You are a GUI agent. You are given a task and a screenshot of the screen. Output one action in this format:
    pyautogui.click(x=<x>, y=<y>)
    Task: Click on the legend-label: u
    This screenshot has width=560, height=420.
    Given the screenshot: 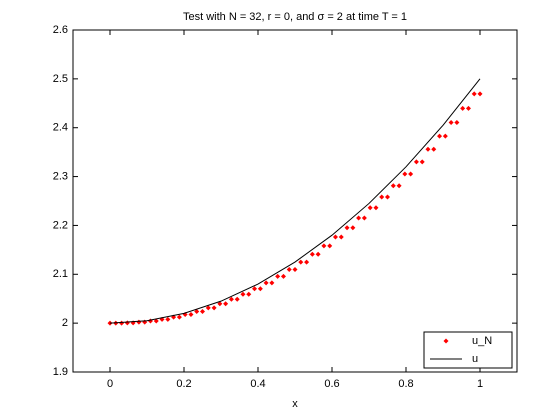 What is the action you would take?
    pyautogui.click(x=475, y=359)
    